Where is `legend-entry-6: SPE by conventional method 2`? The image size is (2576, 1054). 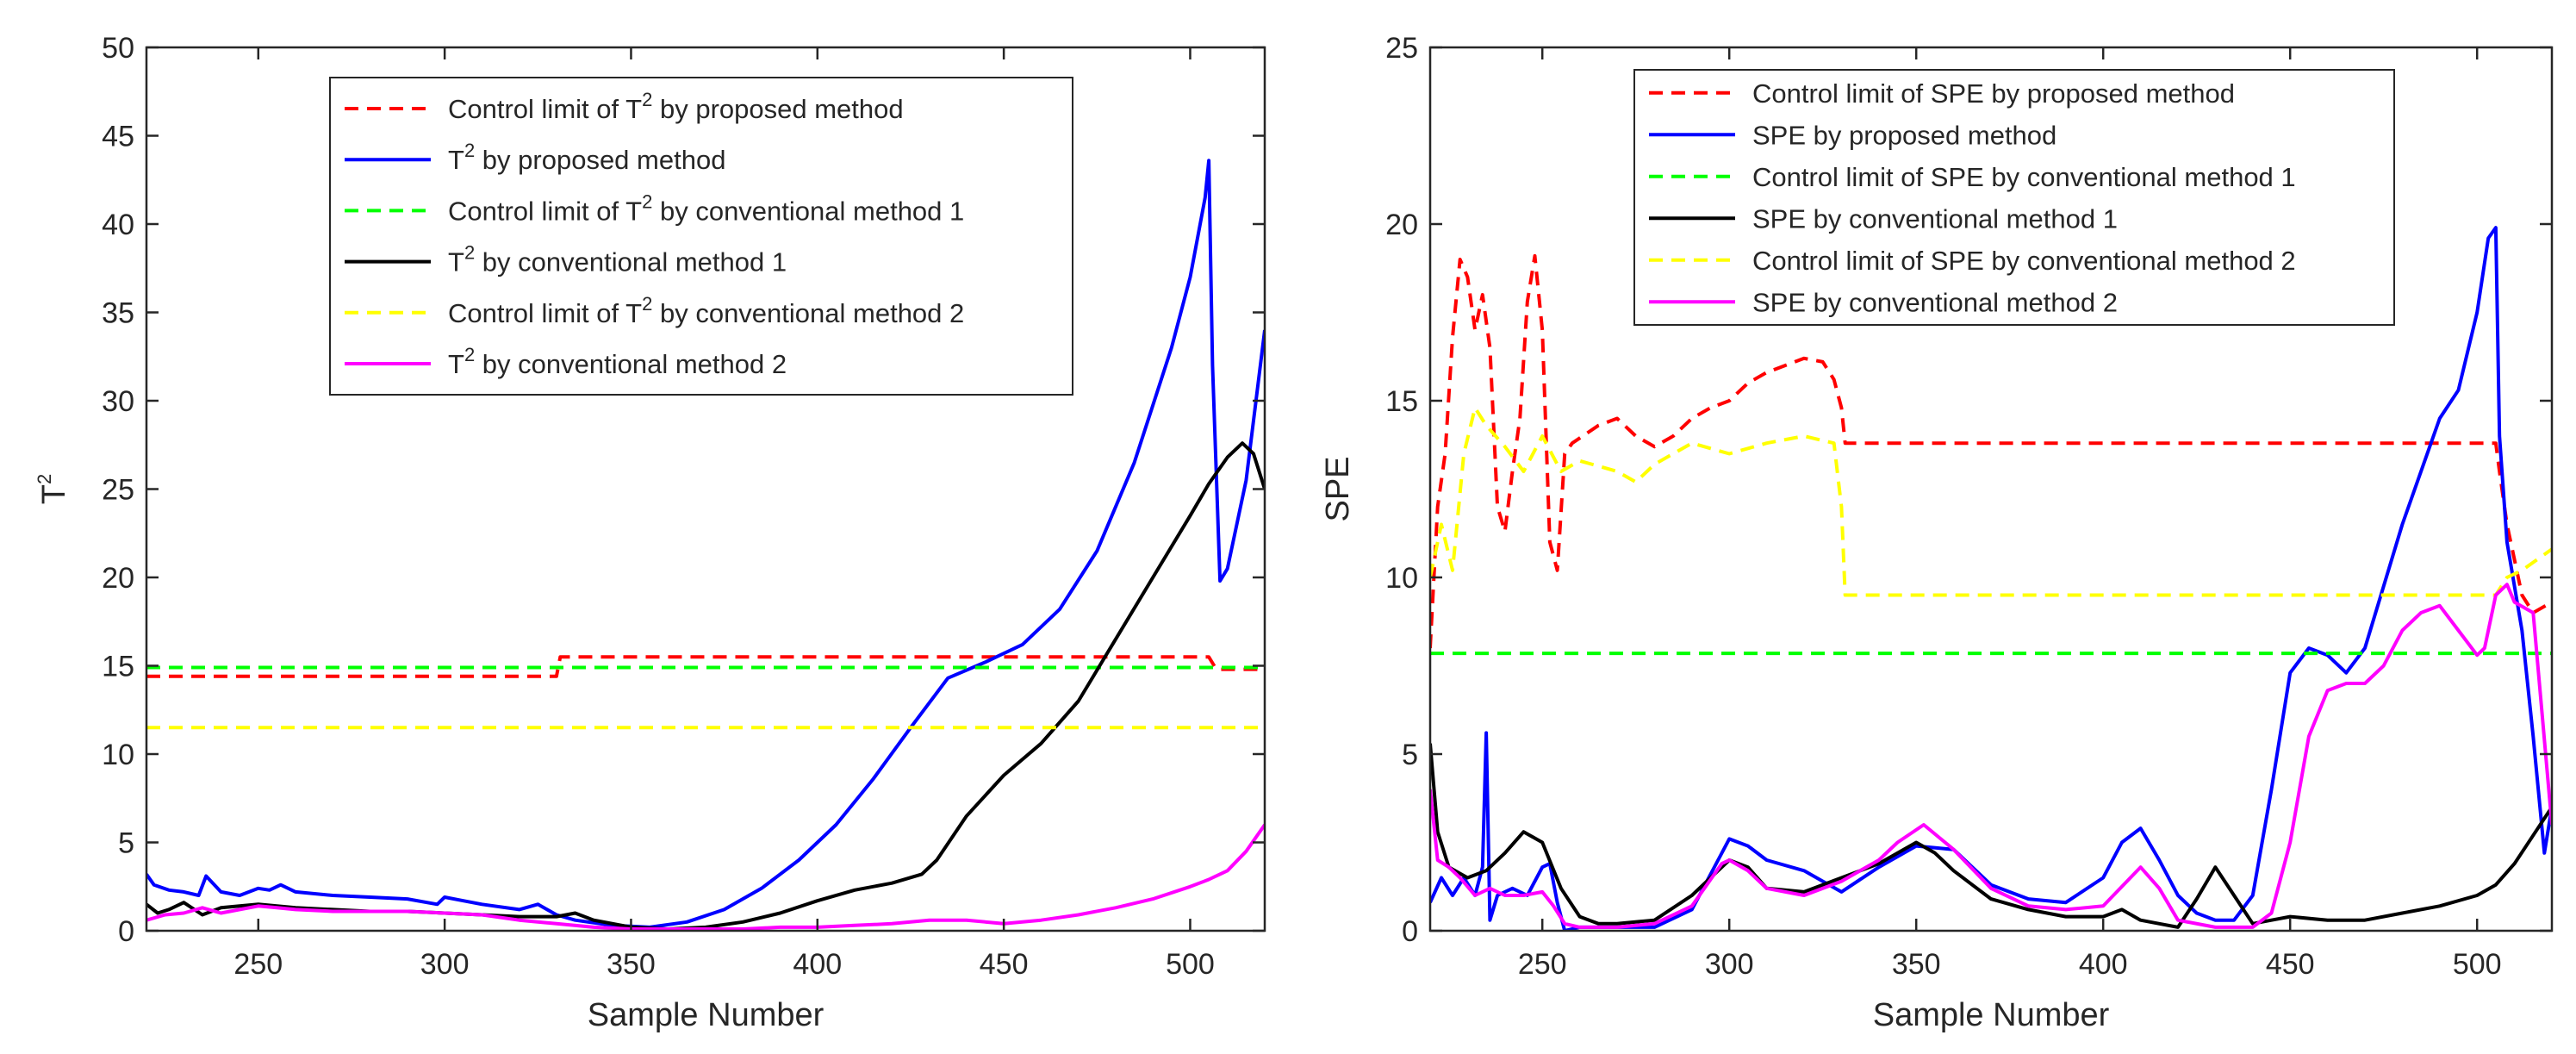 legend-entry-6: SPE by conventional method 2 is located at coordinates (1935, 302).